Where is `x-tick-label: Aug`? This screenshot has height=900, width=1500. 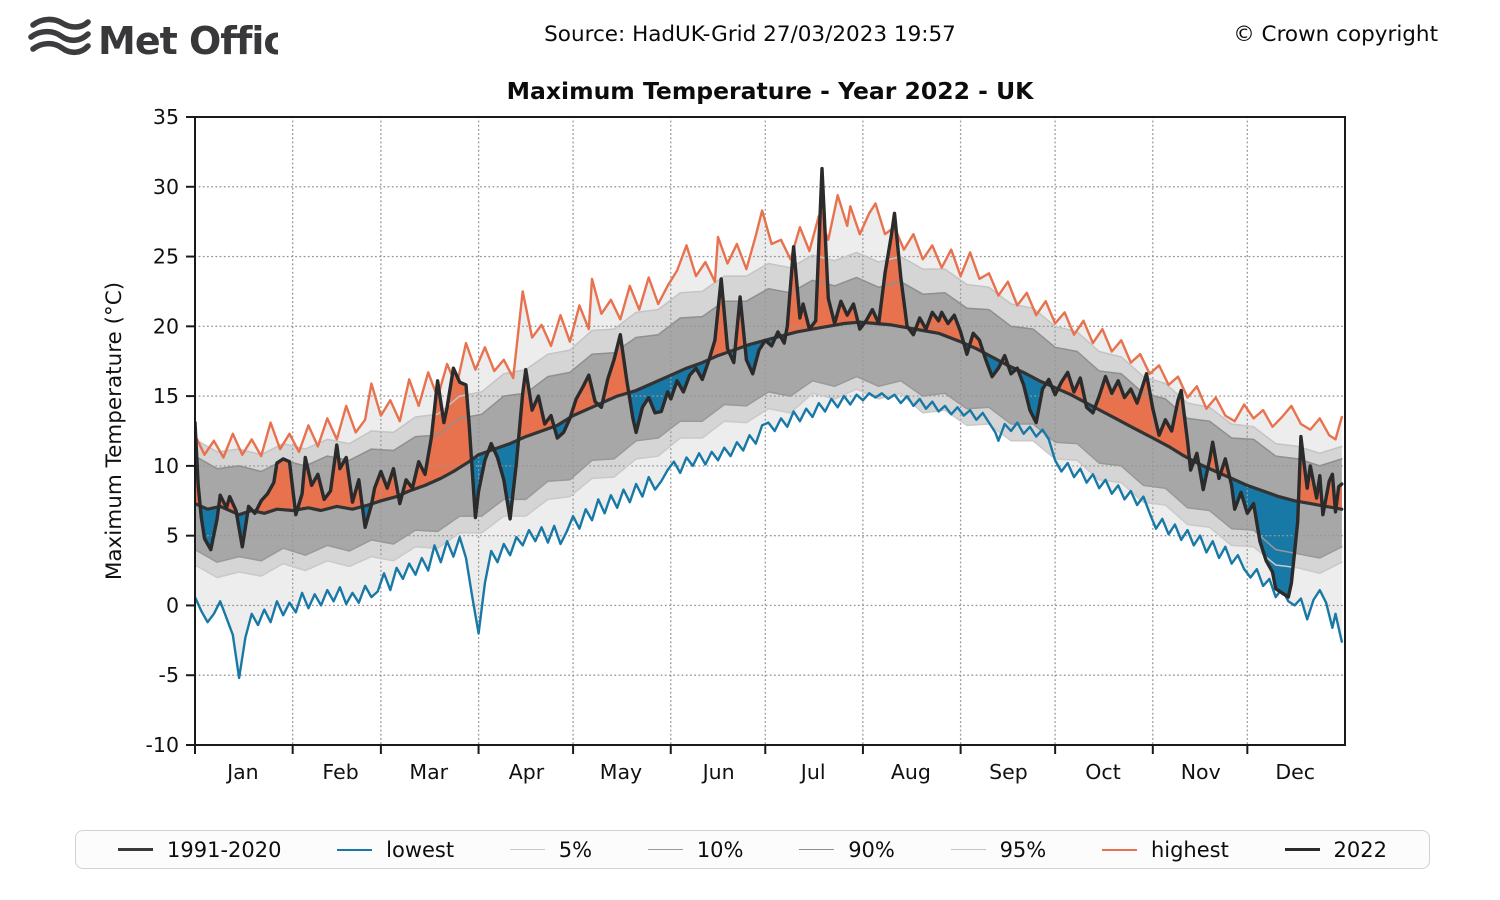
x-tick-label: Aug is located at coordinates (911, 772).